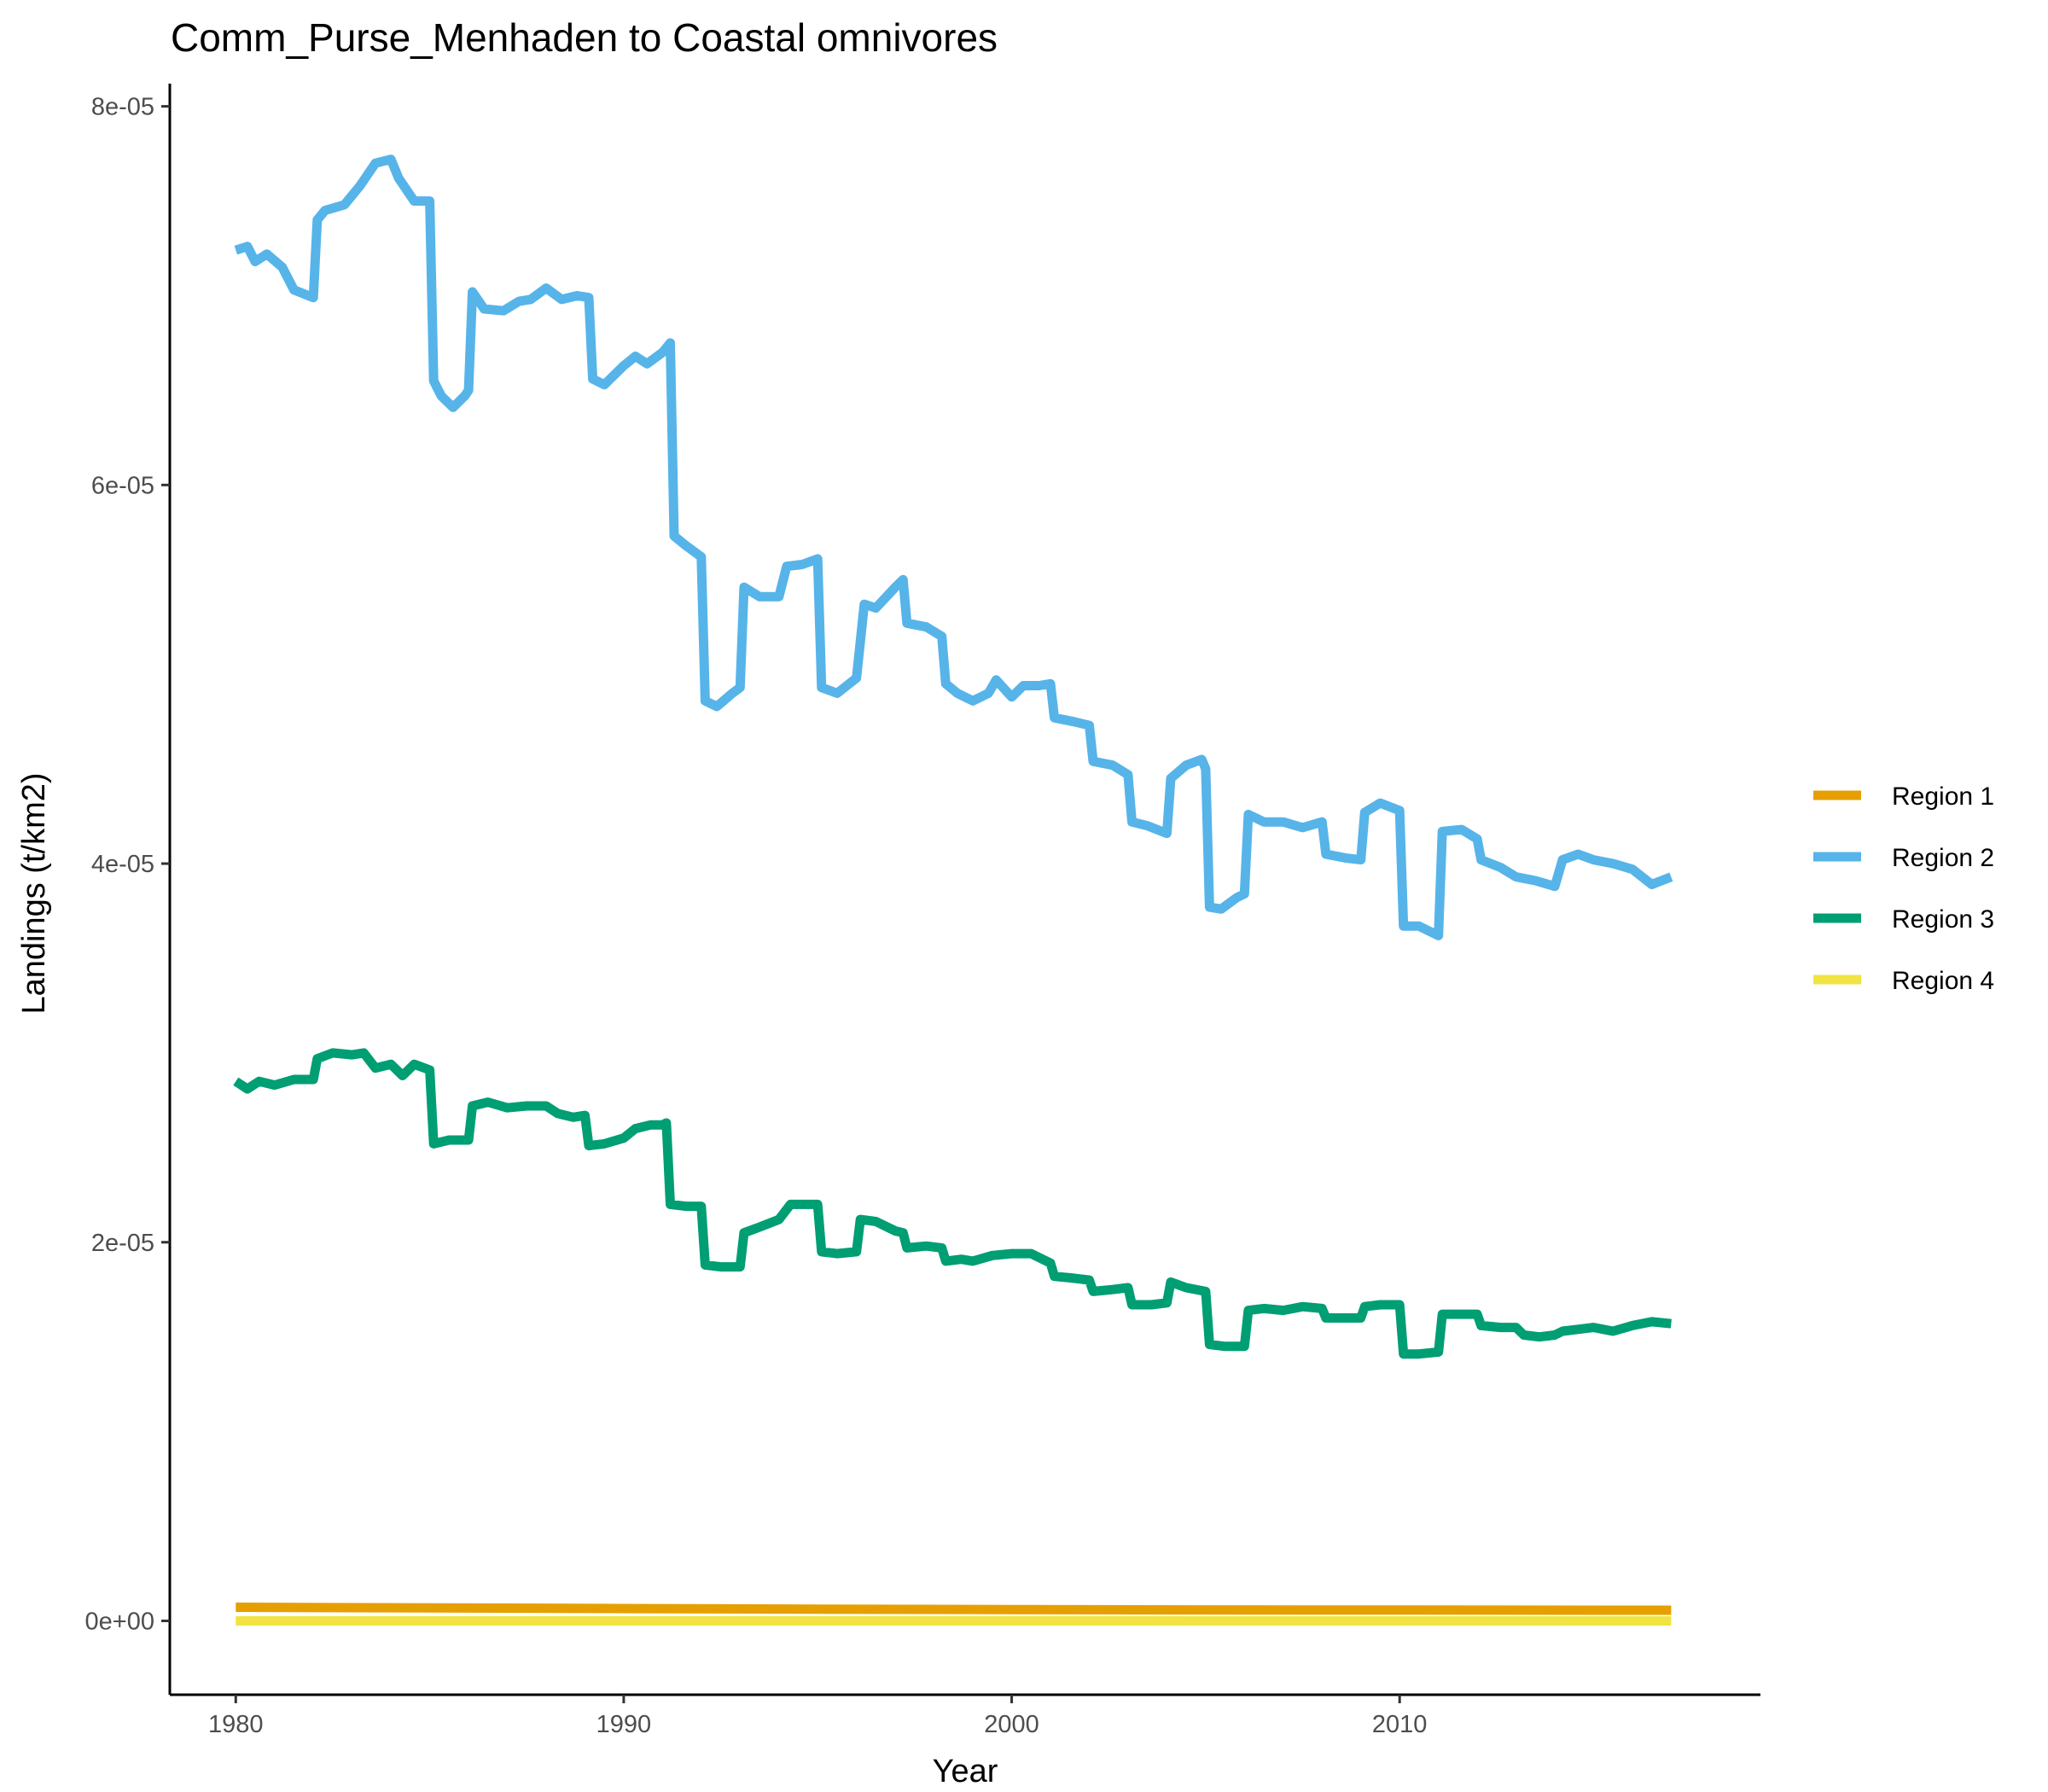 Image resolution: width=2048 pixels, height=1792 pixels. I want to click on legend-item: Region 1, so click(1904, 797).